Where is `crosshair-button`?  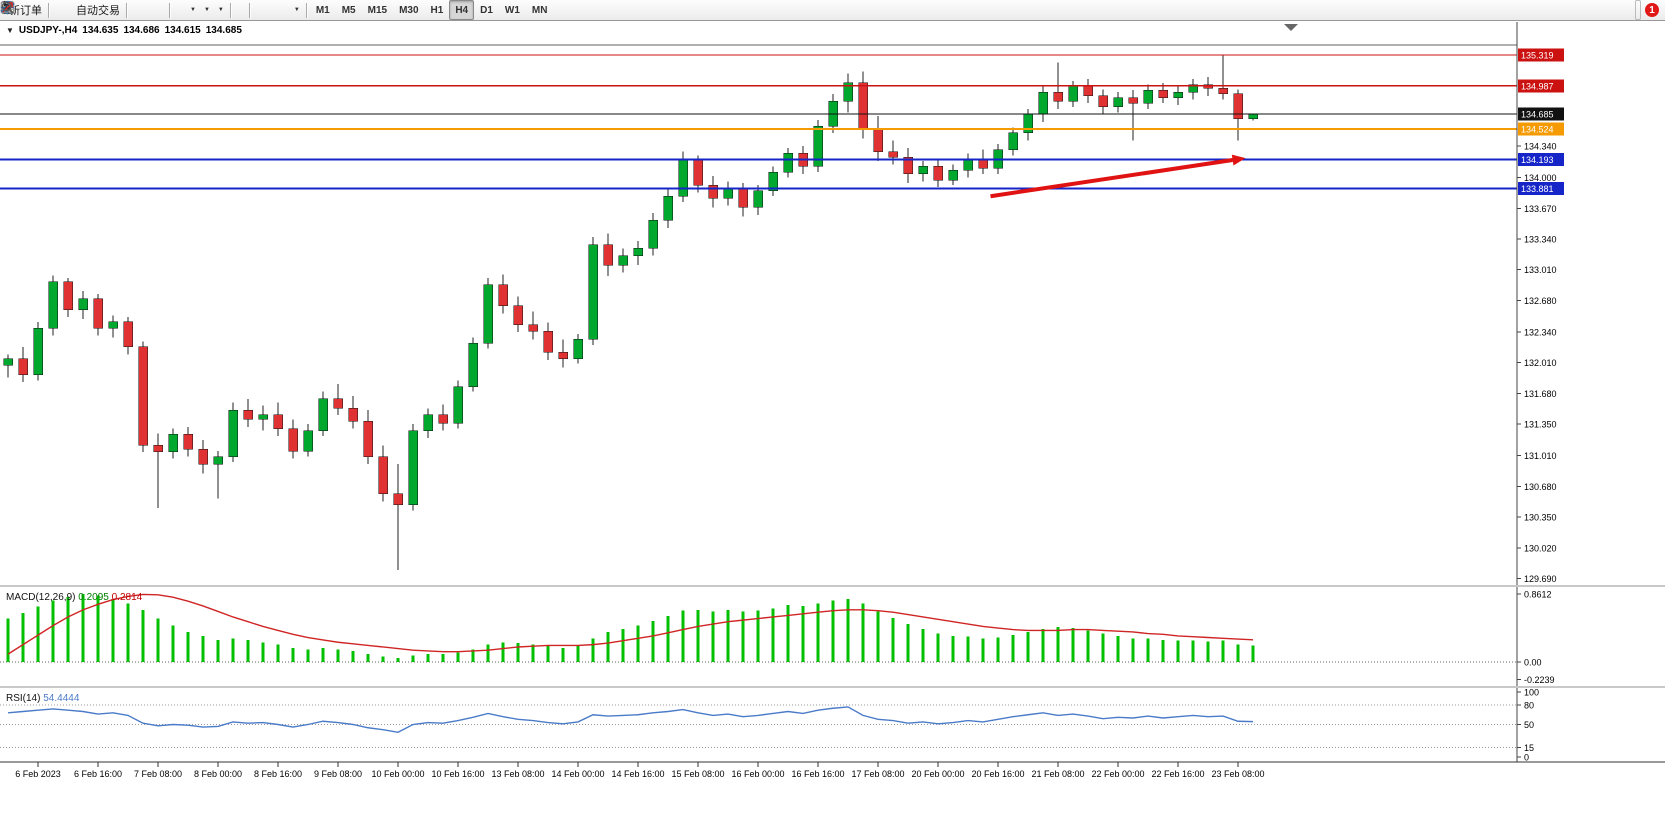 crosshair-button is located at coordinates (123, 10).